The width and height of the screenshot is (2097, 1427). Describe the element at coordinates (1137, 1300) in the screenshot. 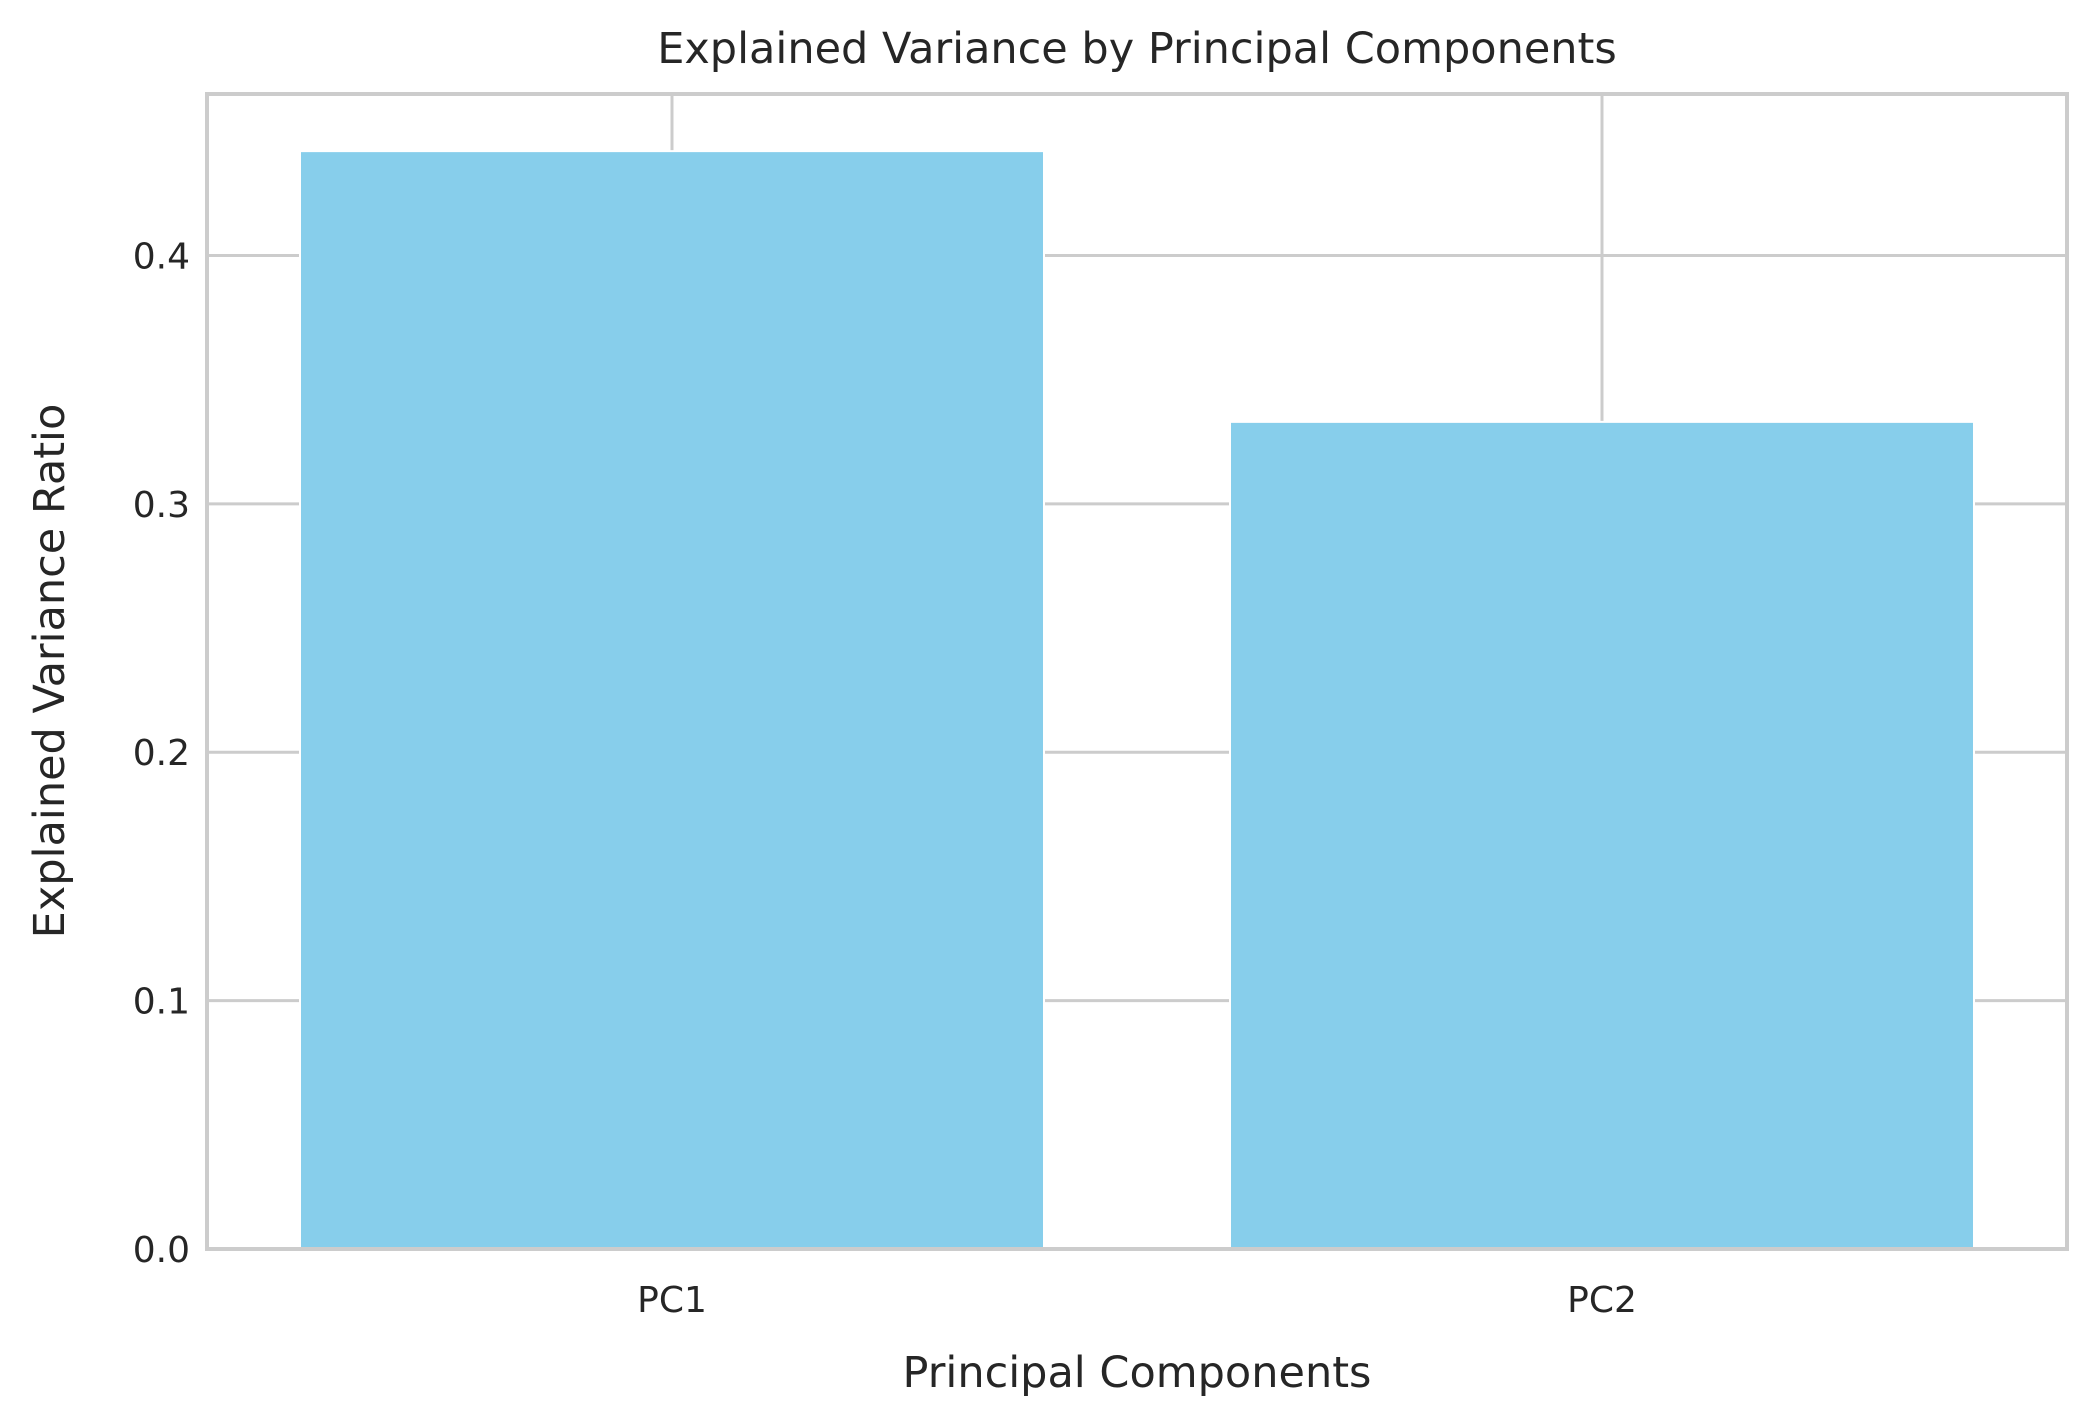

I see `x-axis: PC1 PC2` at that location.